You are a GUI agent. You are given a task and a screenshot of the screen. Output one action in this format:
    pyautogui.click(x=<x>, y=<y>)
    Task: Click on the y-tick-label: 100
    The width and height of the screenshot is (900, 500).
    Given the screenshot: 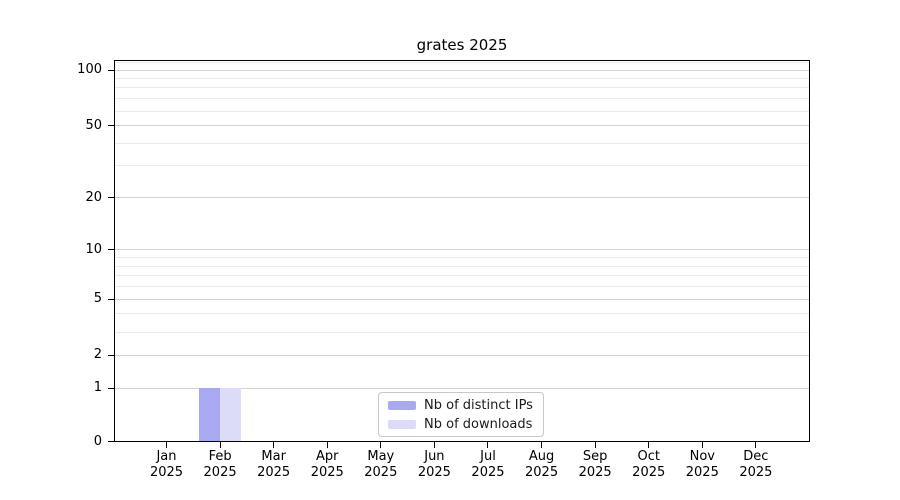 What is the action you would take?
    pyautogui.click(x=89, y=70)
    